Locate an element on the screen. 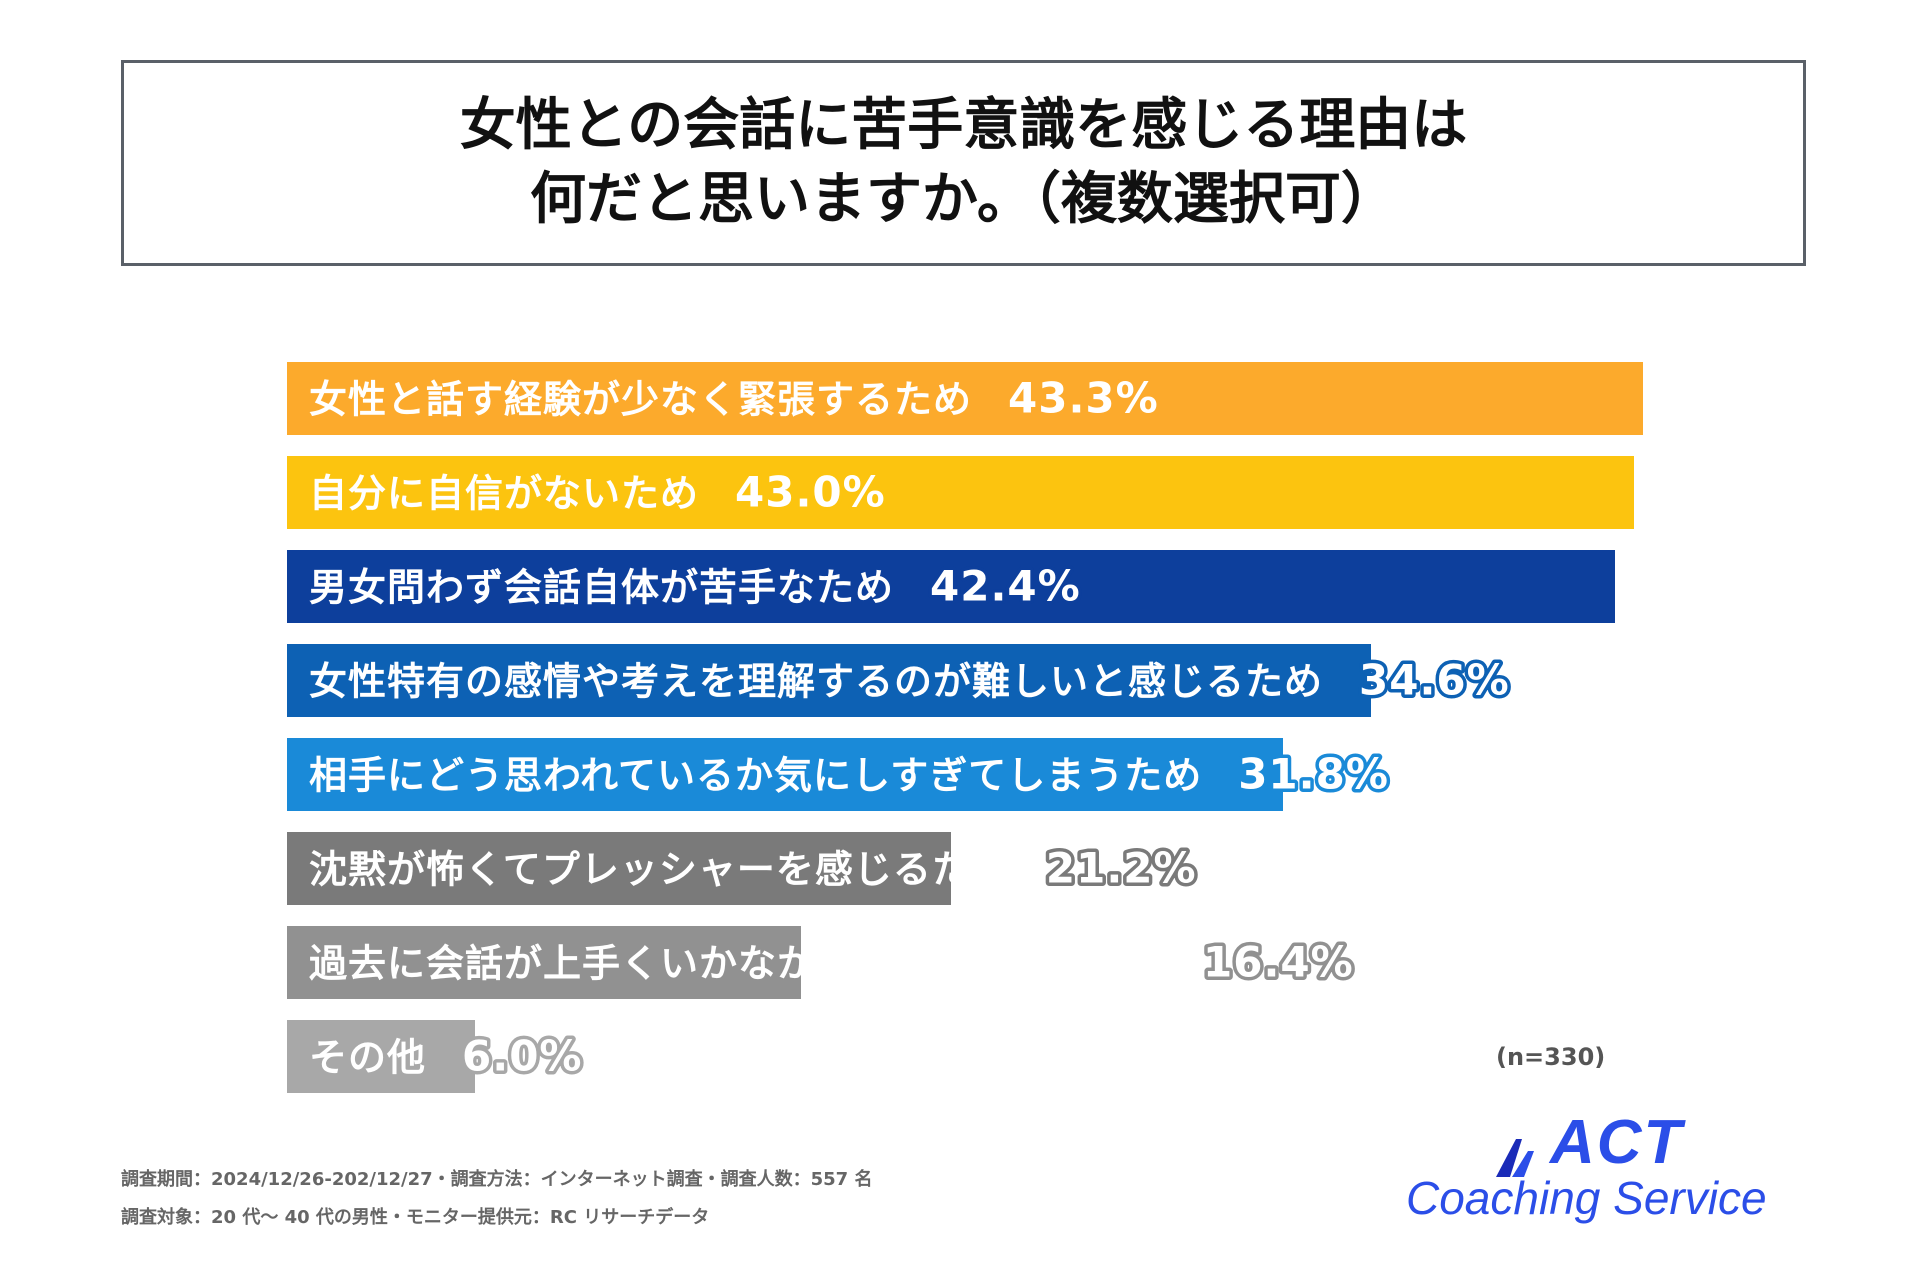 This screenshot has width=1920, height=1280. value-label-8: 6.0% is located at coordinates (522, 1056).